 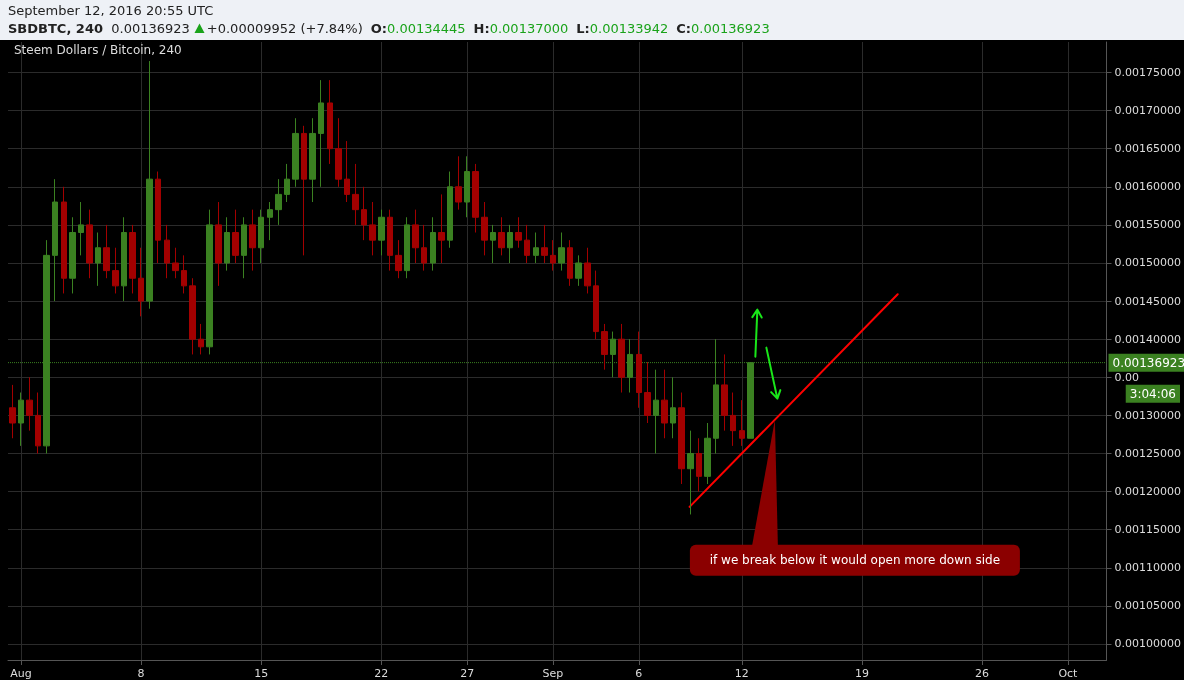 What do you see at coordinates (1147, 453) in the screenshot?
I see `y-tick-label: 0.00125000` at bounding box center [1147, 453].